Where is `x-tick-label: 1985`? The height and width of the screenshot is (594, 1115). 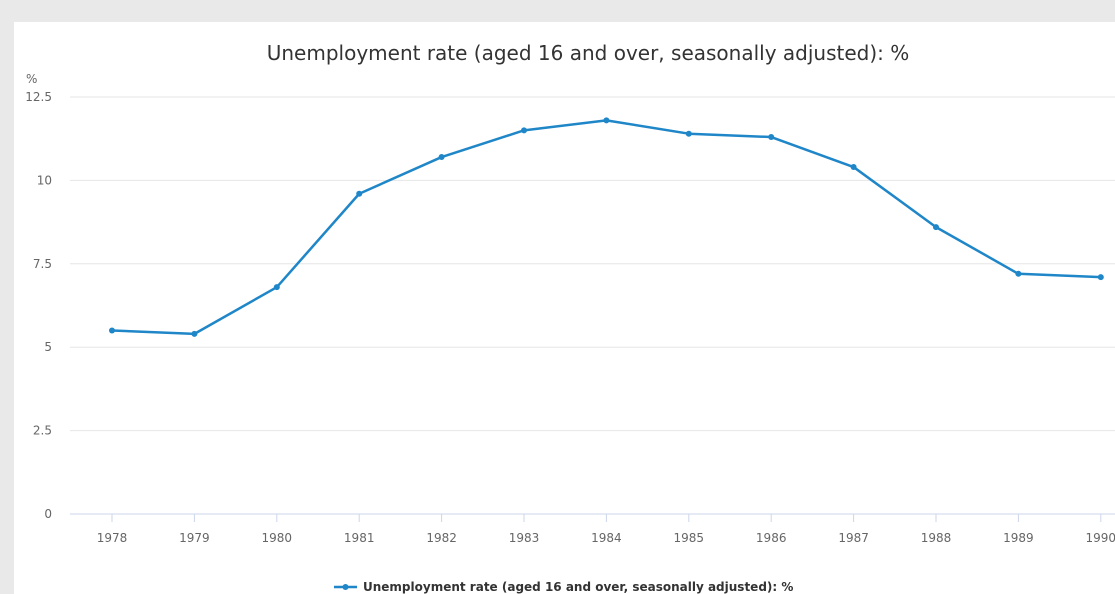 x-tick-label: 1985 is located at coordinates (689, 538).